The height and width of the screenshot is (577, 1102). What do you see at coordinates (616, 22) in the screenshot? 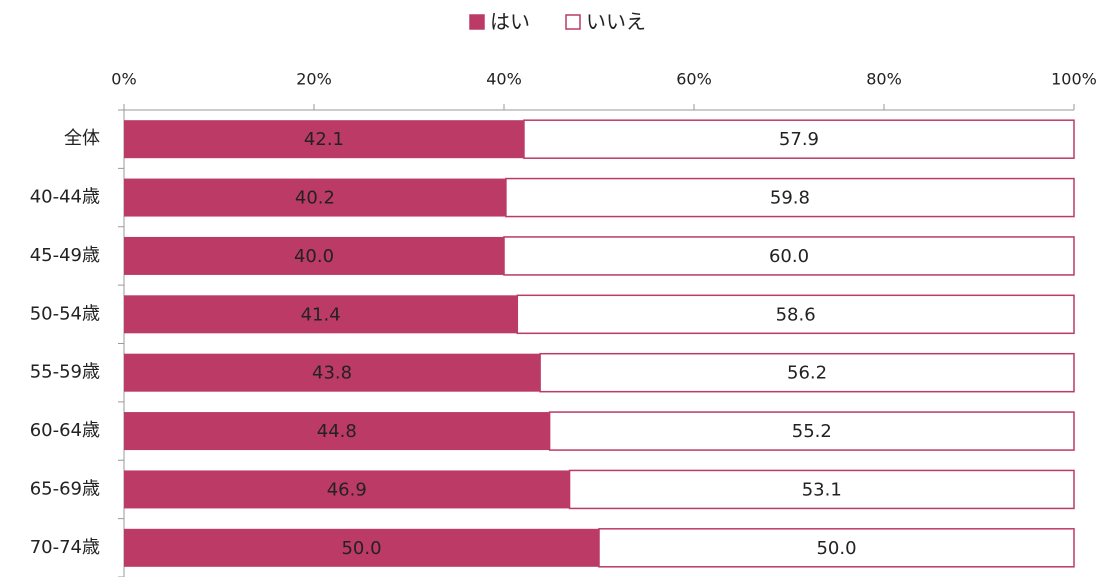
I see `legend-label: いいえ` at bounding box center [616, 22].